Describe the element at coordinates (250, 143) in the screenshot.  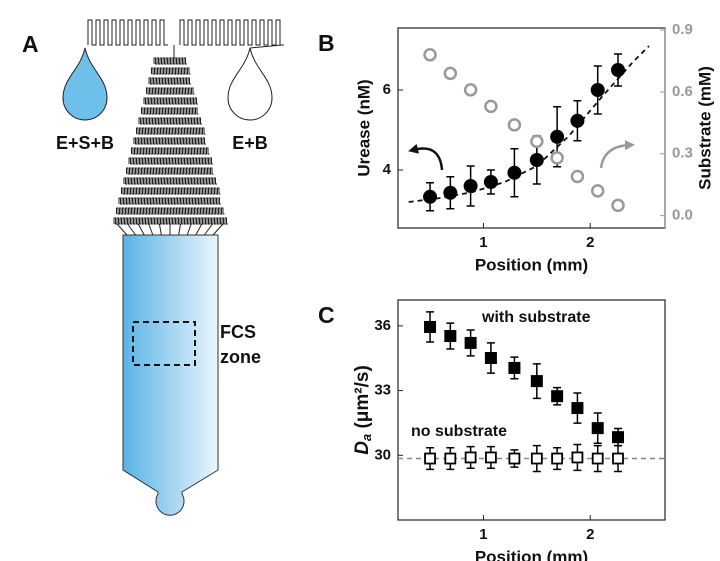
I see `inlet-label: E+B` at that location.